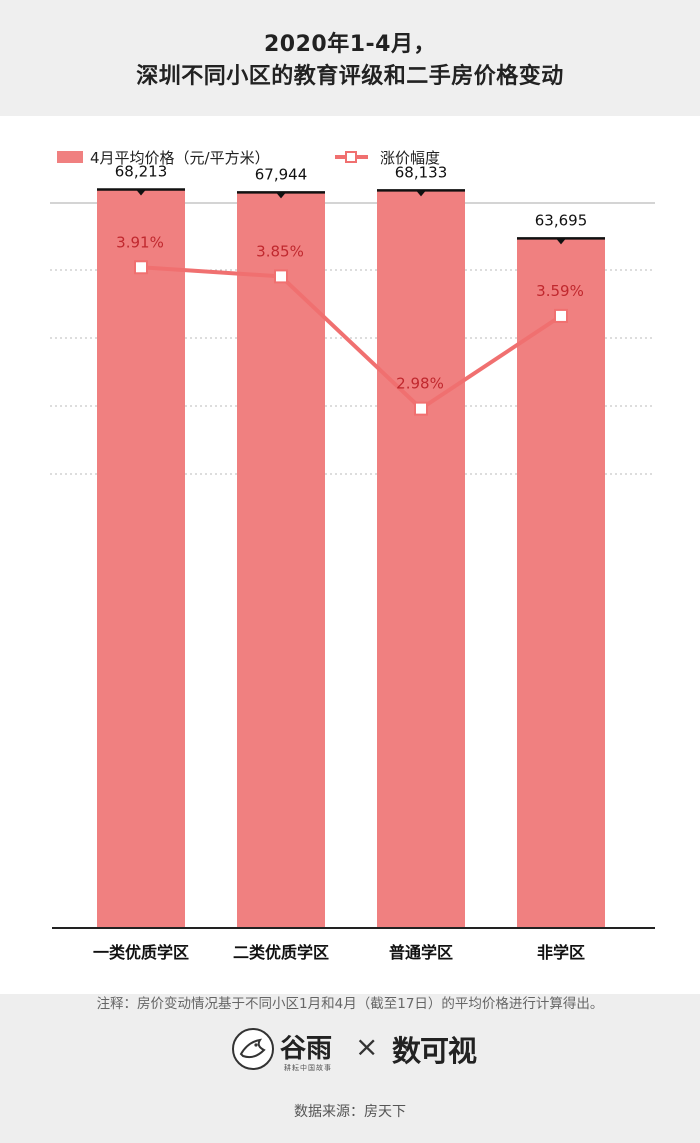 The width and height of the screenshot is (700, 1143). I want to click on x-axis-labels: 一类优质学区 二类优质学区 普通学区 非学区, so click(339, 952).